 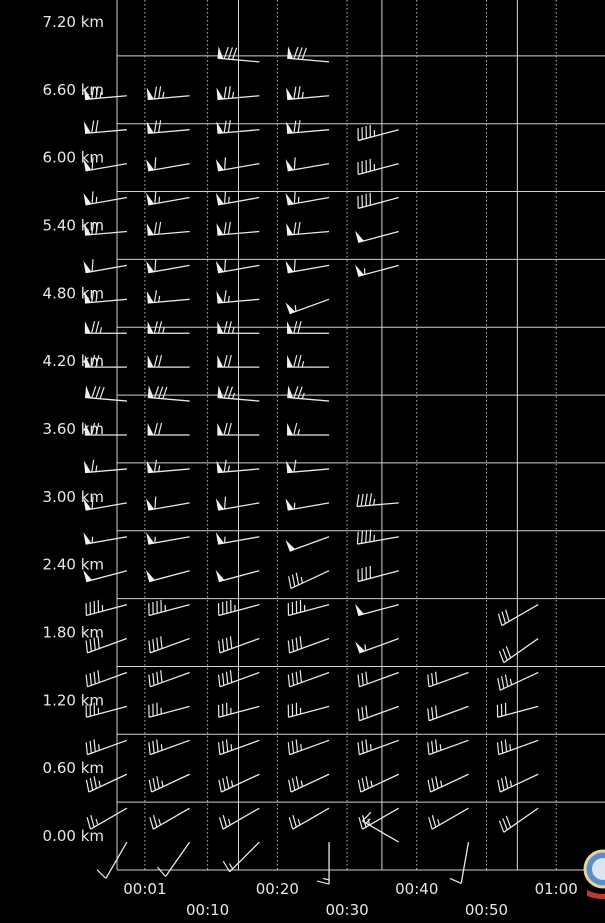 I want to click on x-tick-label: 00:50, so click(x=486, y=910).